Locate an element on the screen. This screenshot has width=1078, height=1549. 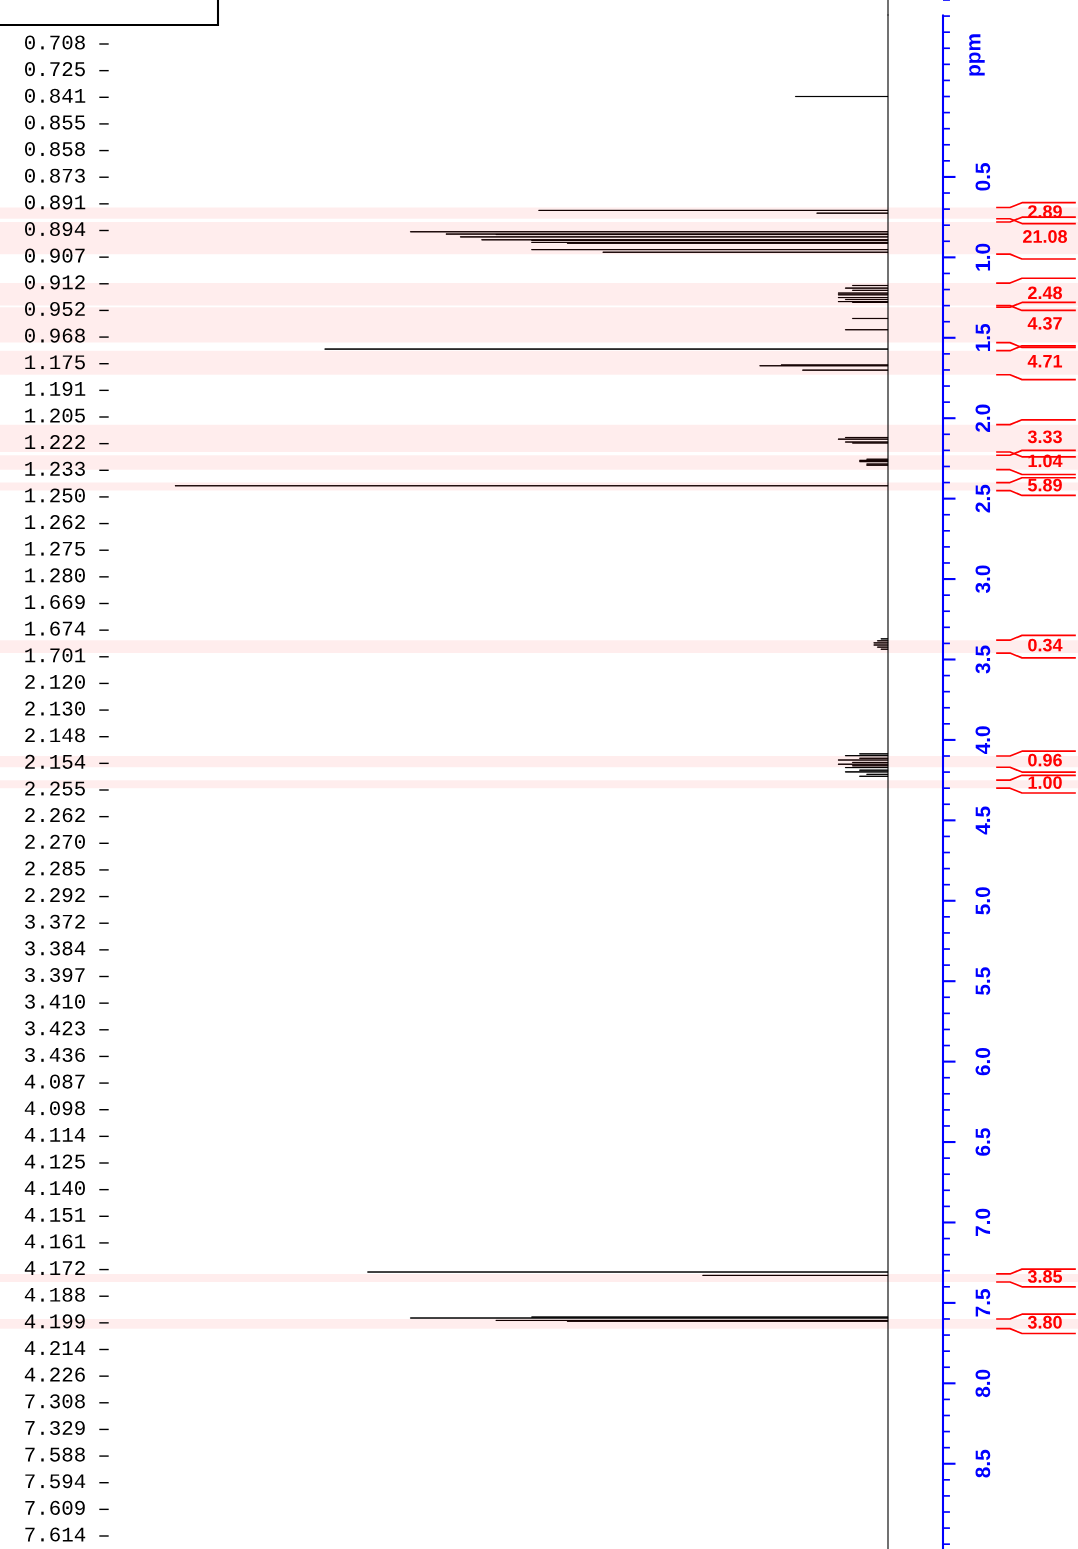
y-tick-label: 7.5 is located at coordinates (983, 1303).